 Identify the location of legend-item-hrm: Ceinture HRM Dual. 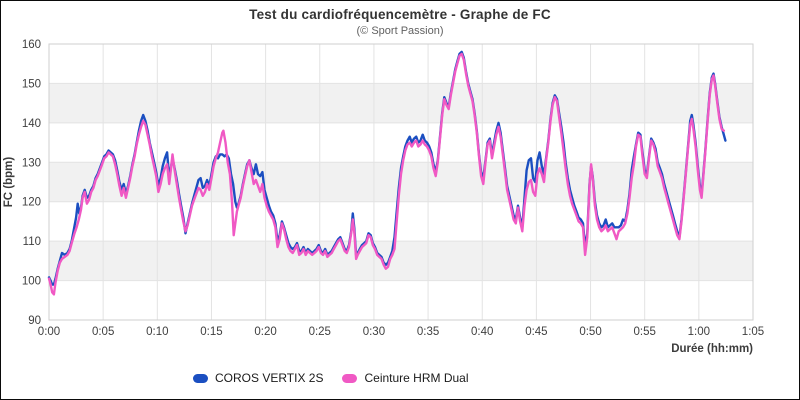
(405, 378).